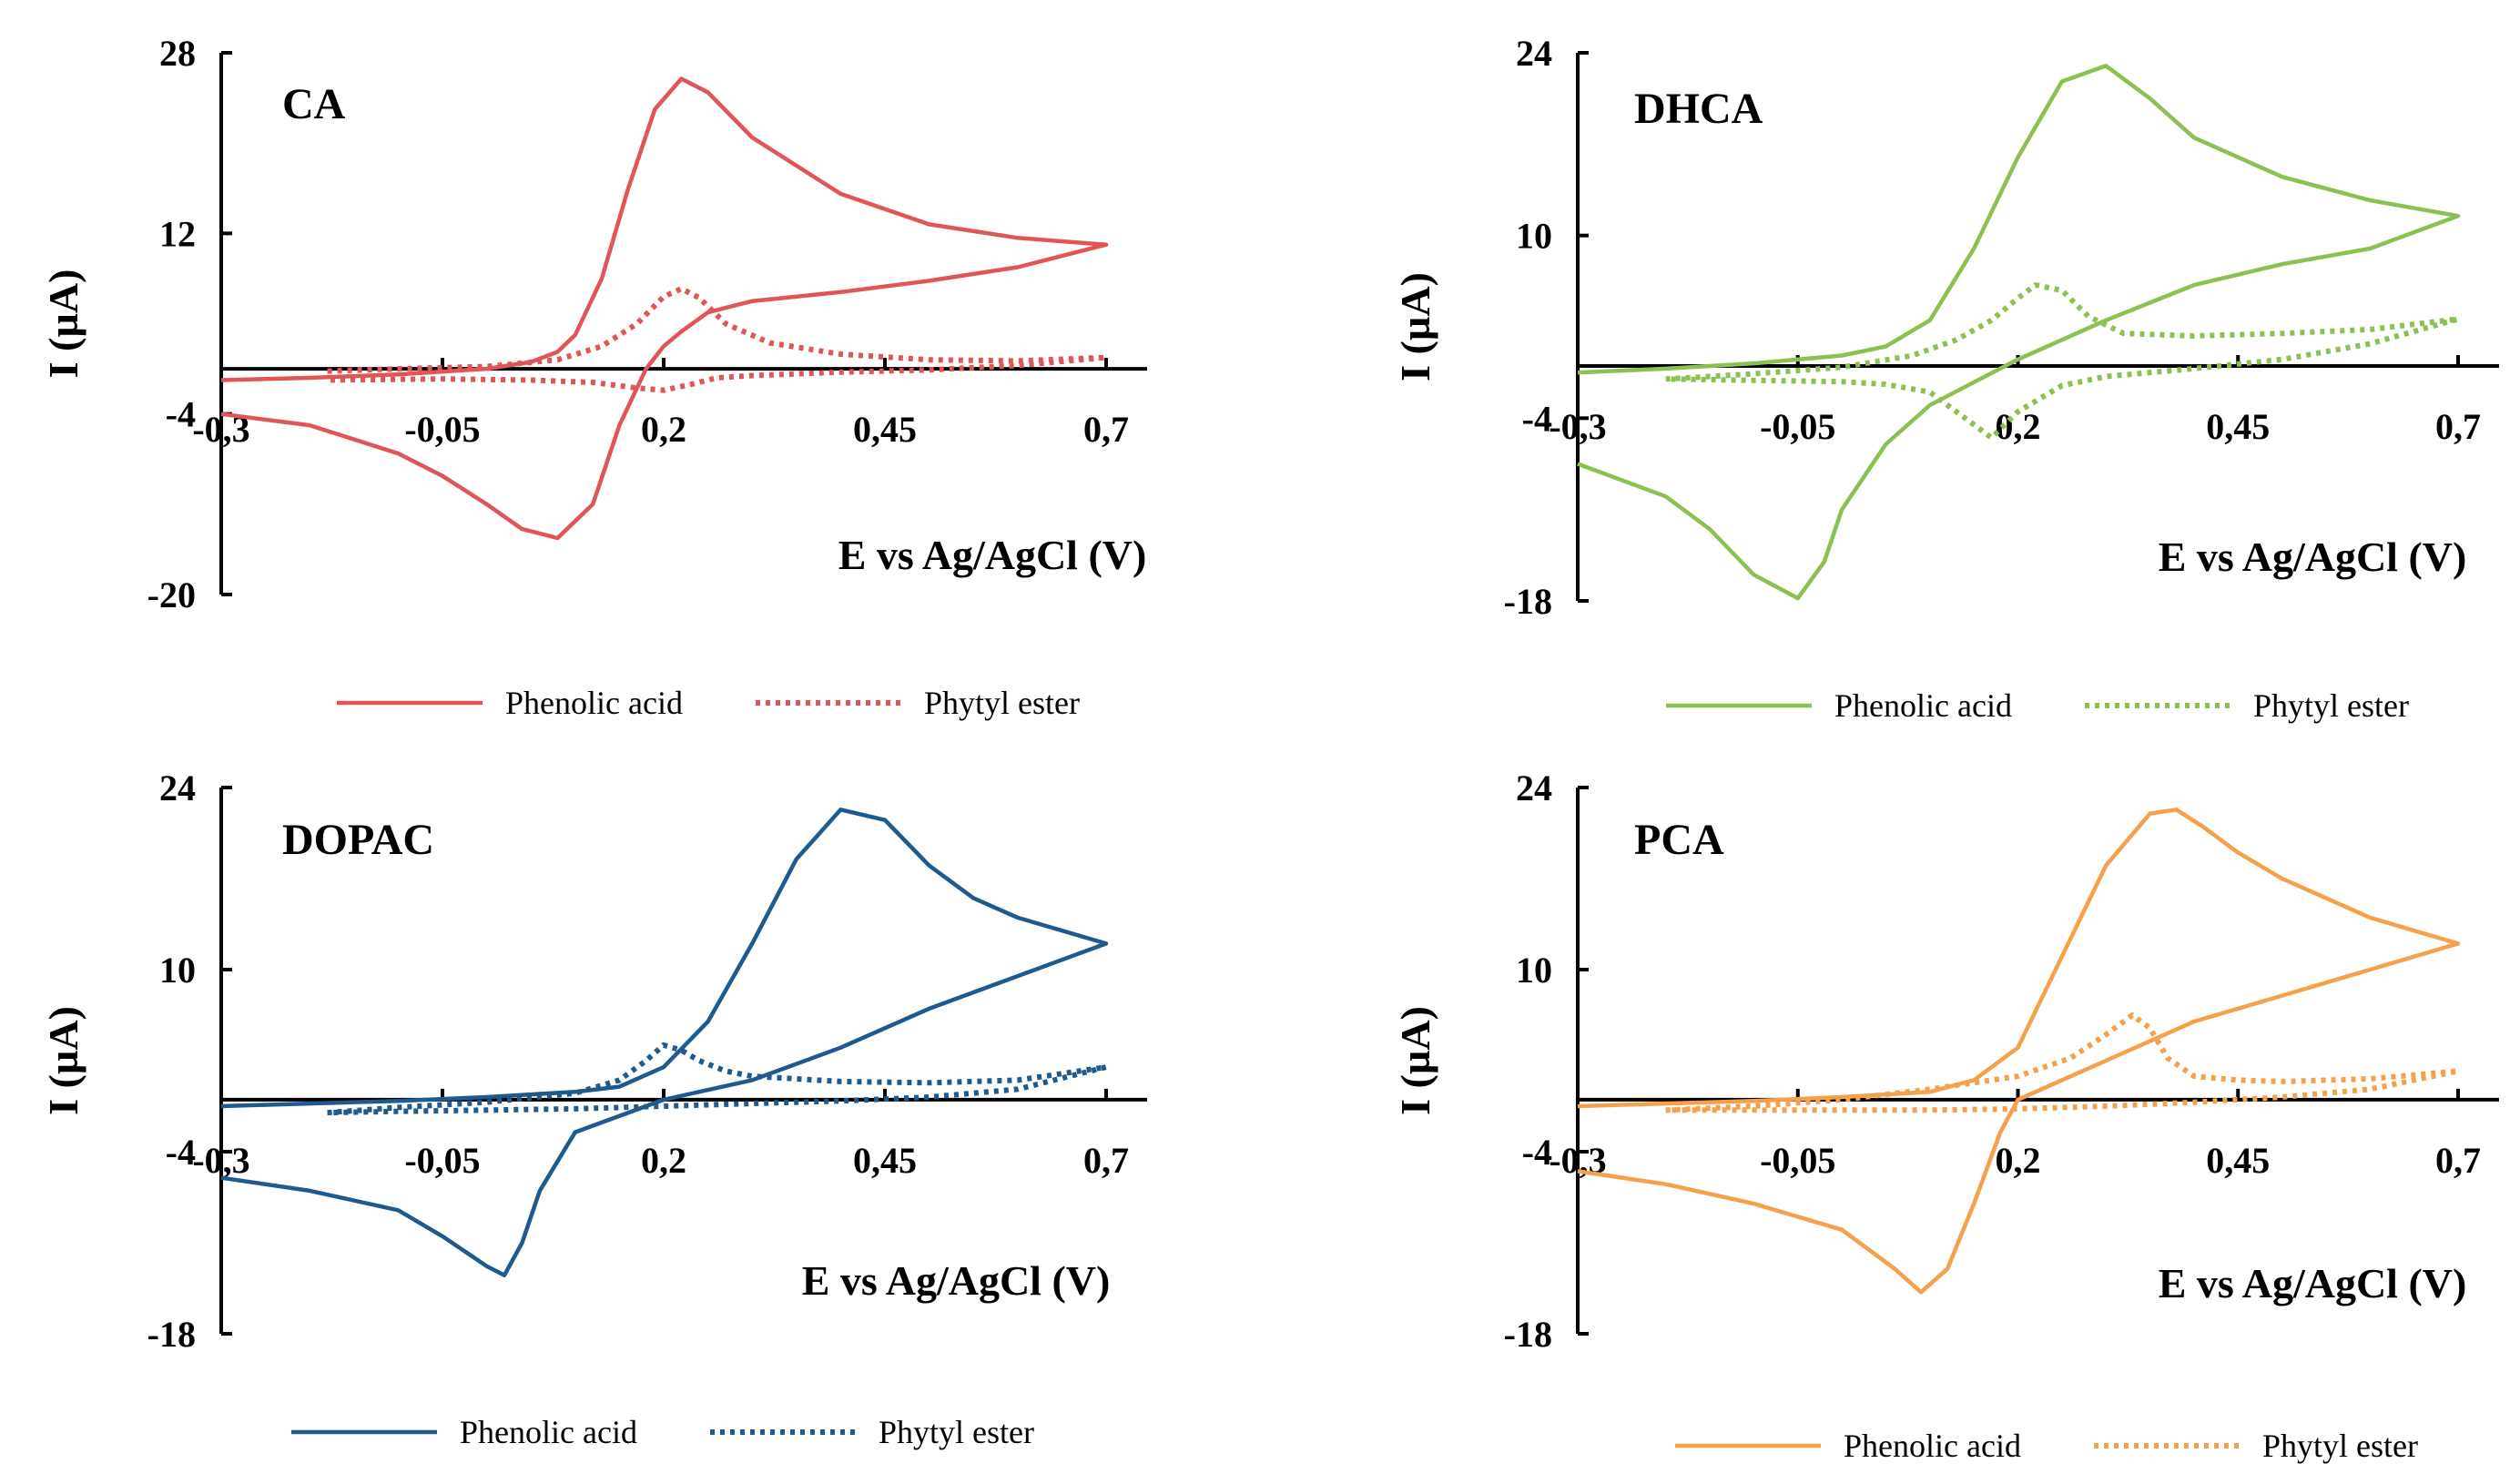 The width and height of the screenshot is (2520, 1484). I want to click on panel-title: PCA, so click(1679, 840).